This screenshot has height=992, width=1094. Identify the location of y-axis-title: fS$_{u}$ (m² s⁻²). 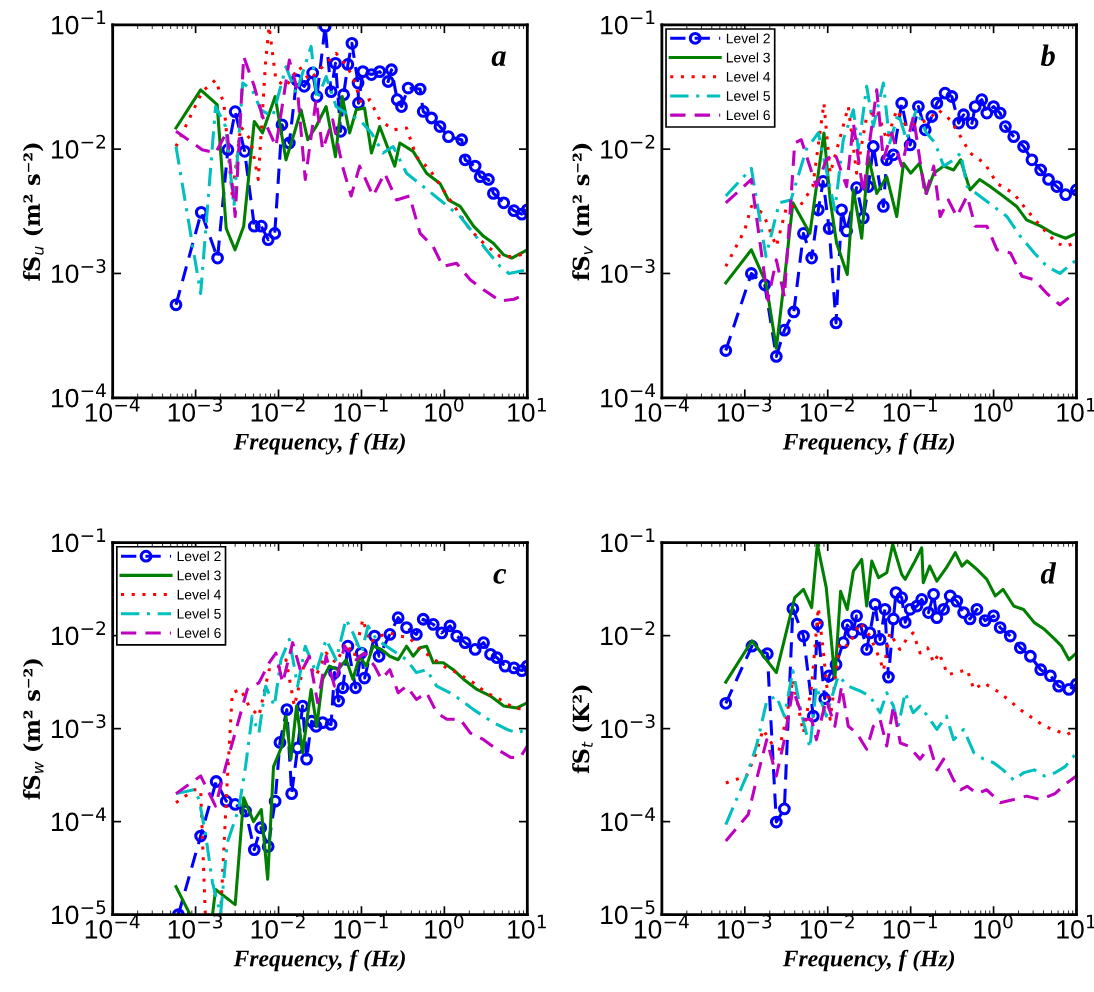
(33, 212).